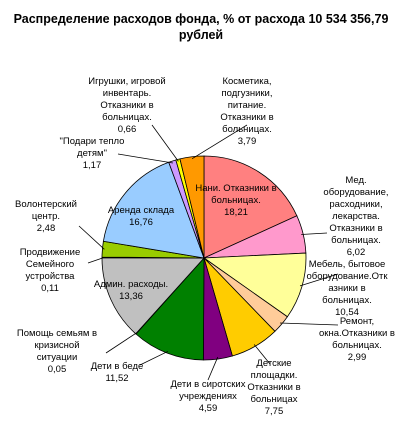  Describe the element at coordinates (46, 216) in the screenshot. I see `slice-label-10: Волонтерский центр. 2,48` at that location.